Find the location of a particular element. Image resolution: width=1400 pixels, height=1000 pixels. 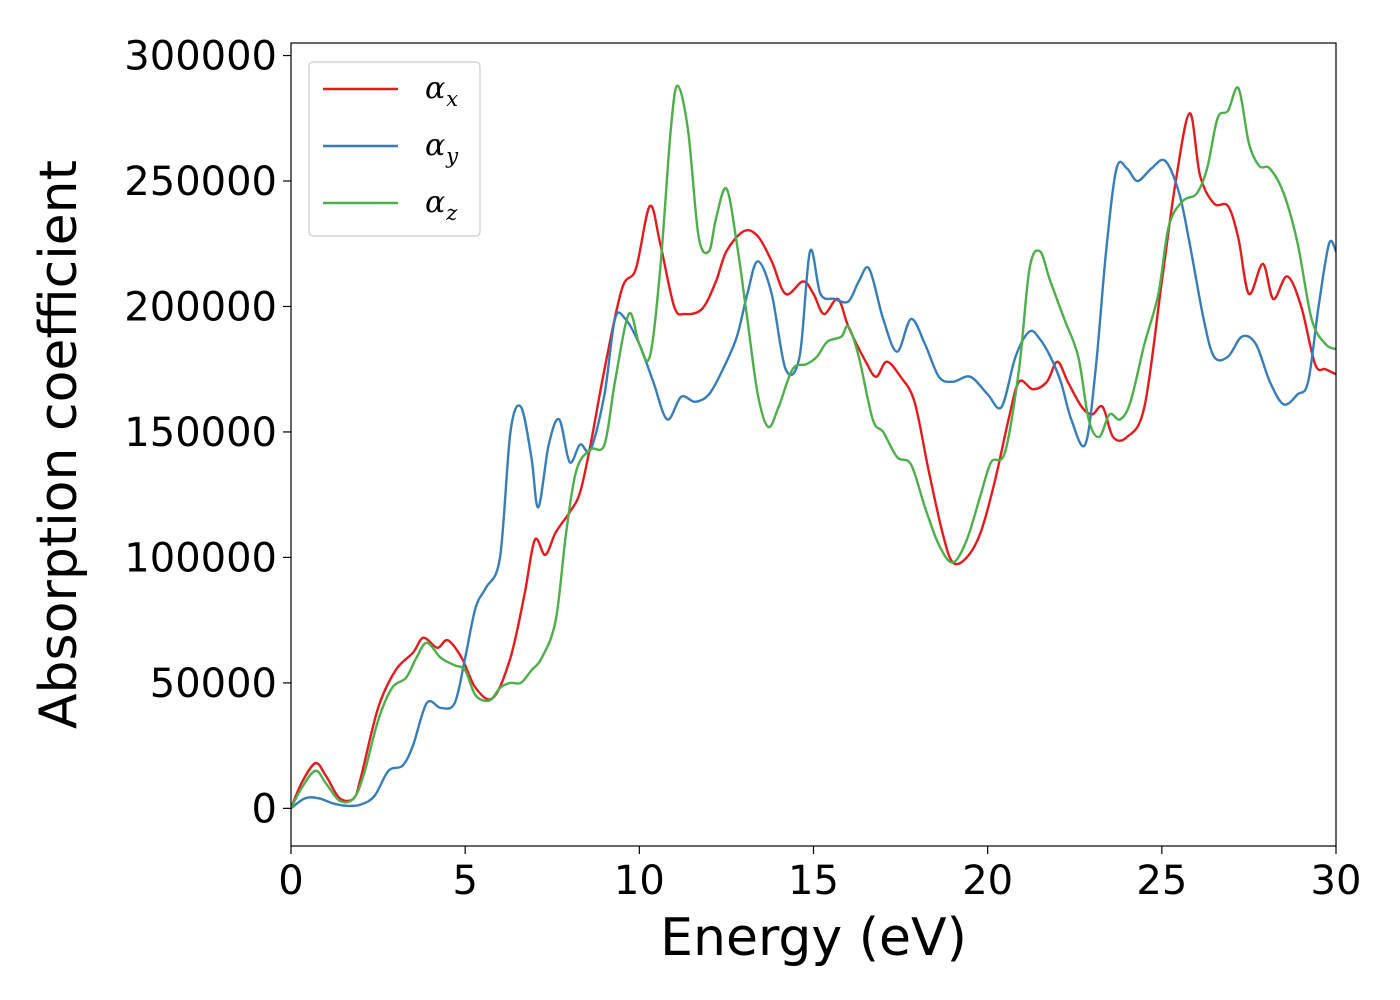

y-axis-label: Absorption coefficient is located at coordinates (59, 444).